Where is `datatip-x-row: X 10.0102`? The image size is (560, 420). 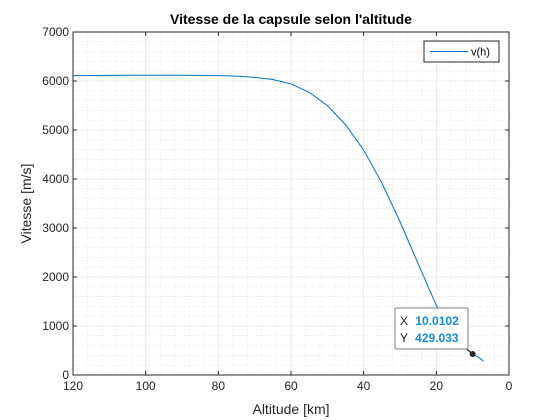 datatip-x-row: X 10.0102 is located at coordinates (429, 321).